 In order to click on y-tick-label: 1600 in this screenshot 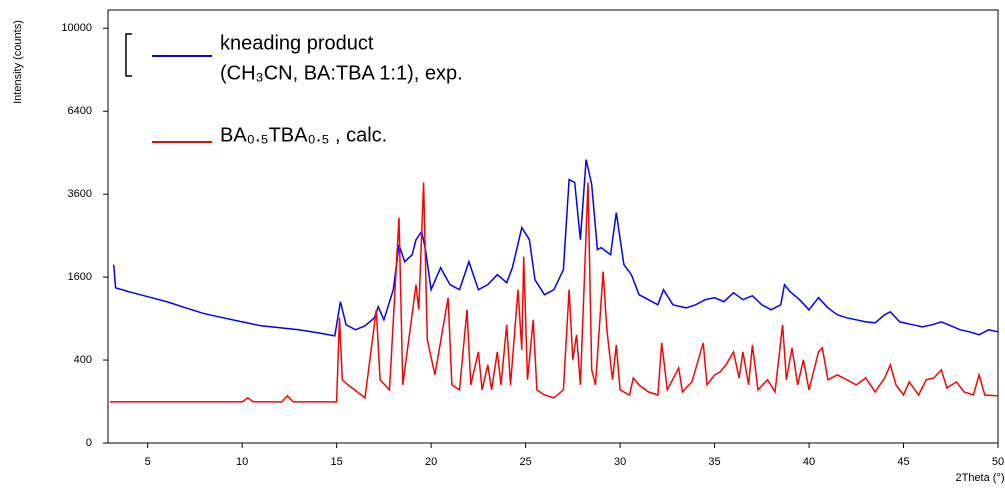, I will do `click(80, 277)`.